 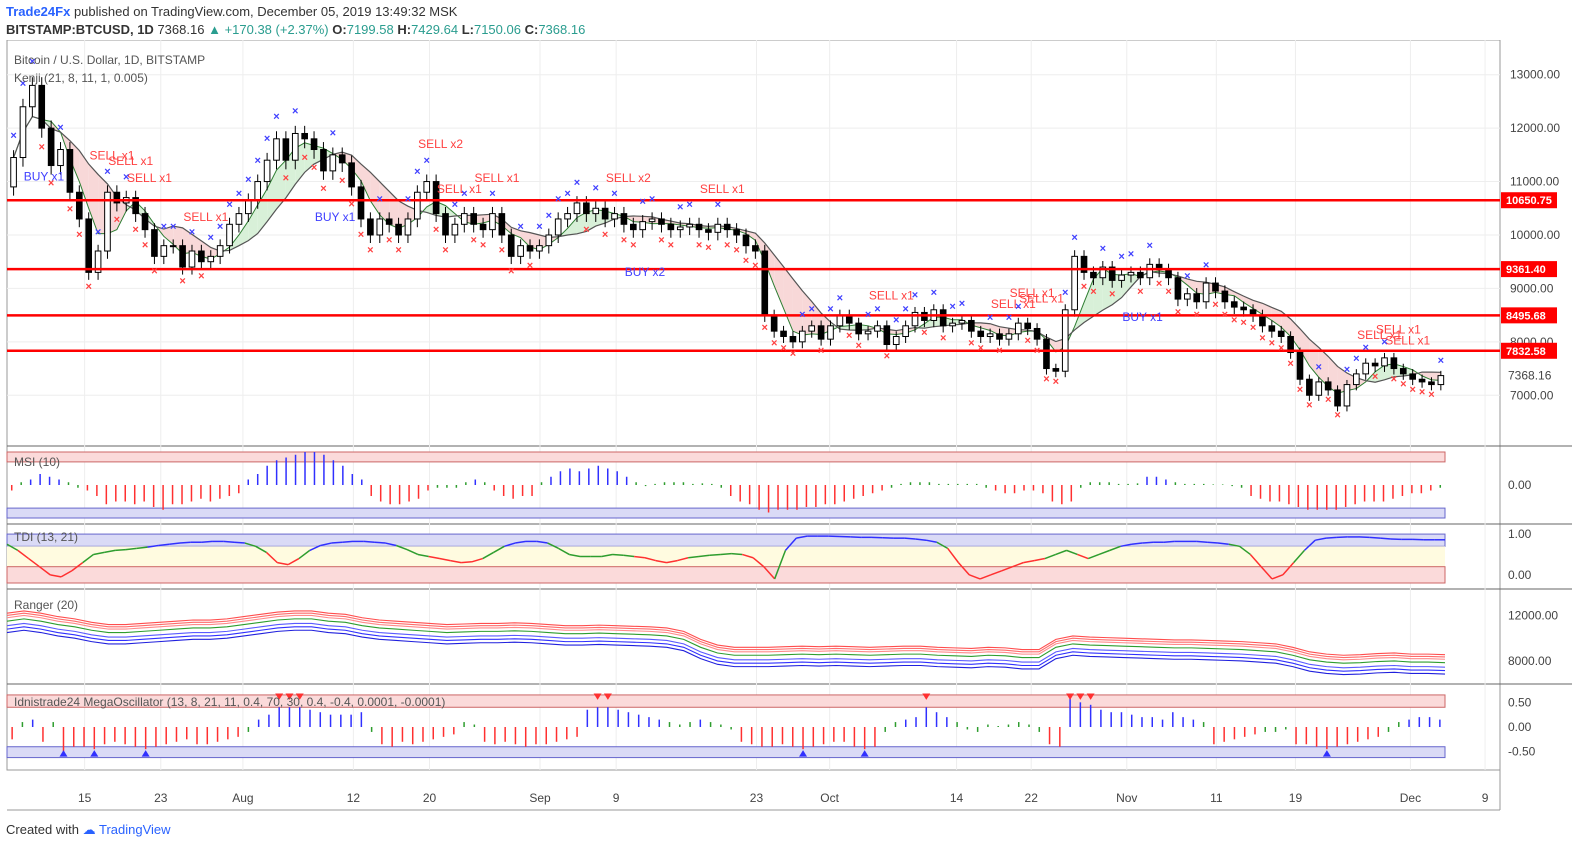 I want to click on tradingview-link: TradingView, so click(x=135, y=829).